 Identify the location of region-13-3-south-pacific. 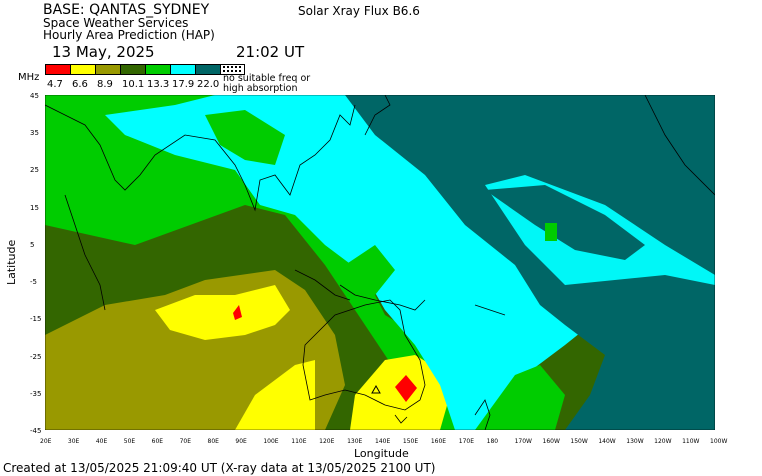
(520, 397).